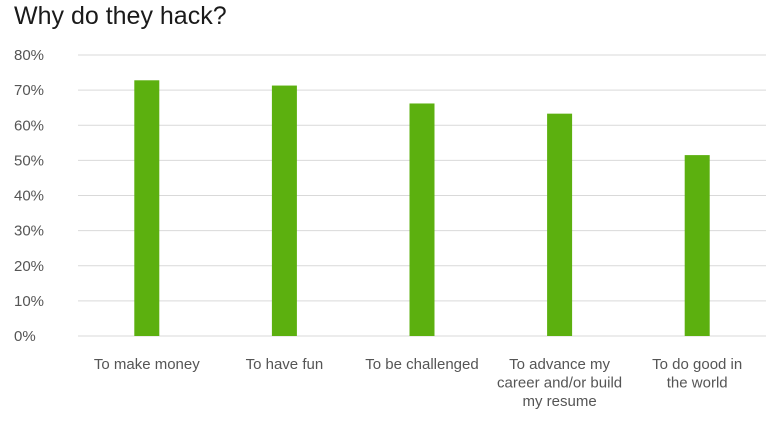 This screenshot has height=429, width=770. Describe the element at coordinates (29, 55) in the screenshot. I see `y-tick-label: 80%` at that location.